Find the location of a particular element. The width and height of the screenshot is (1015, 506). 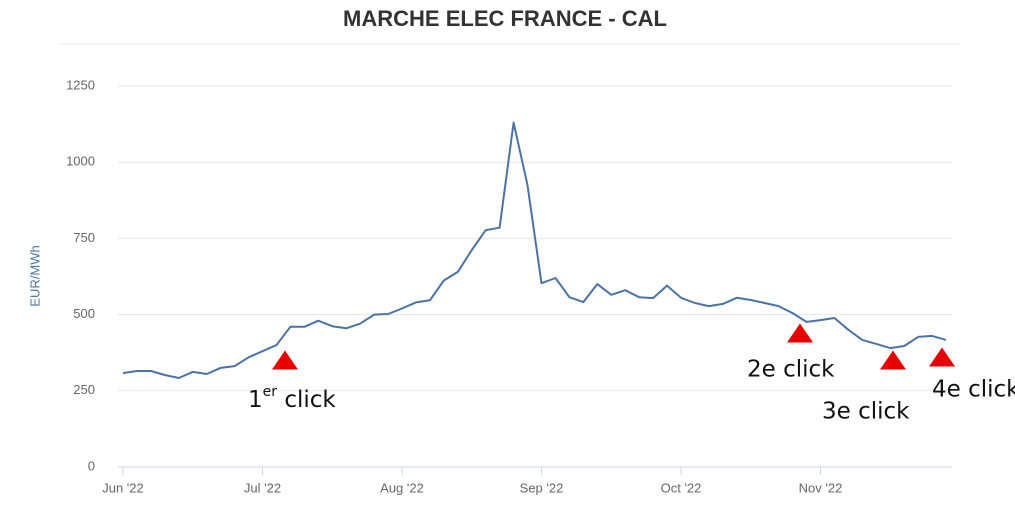

annotation-label-part: click is located at coordinates (306, 400).